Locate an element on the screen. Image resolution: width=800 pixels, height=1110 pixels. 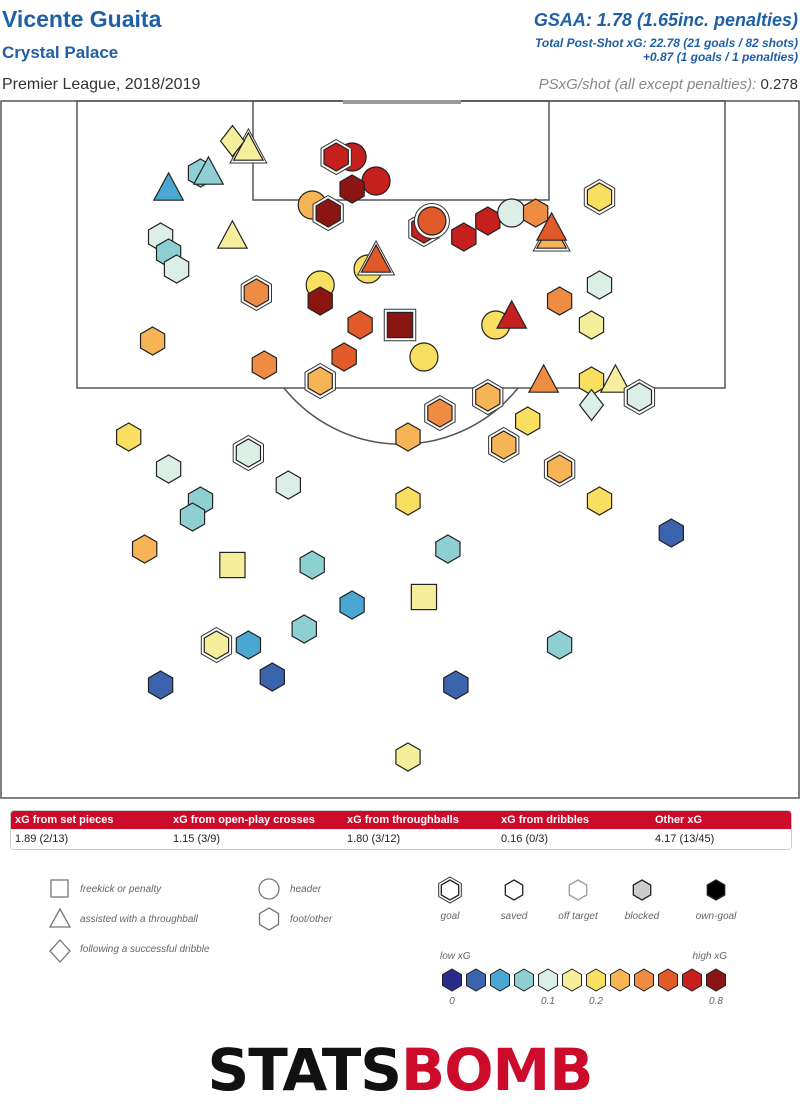
gsaa-value: GSAA: 1.78 (1.65inc. penalties) is located at coordinates (665, 20).